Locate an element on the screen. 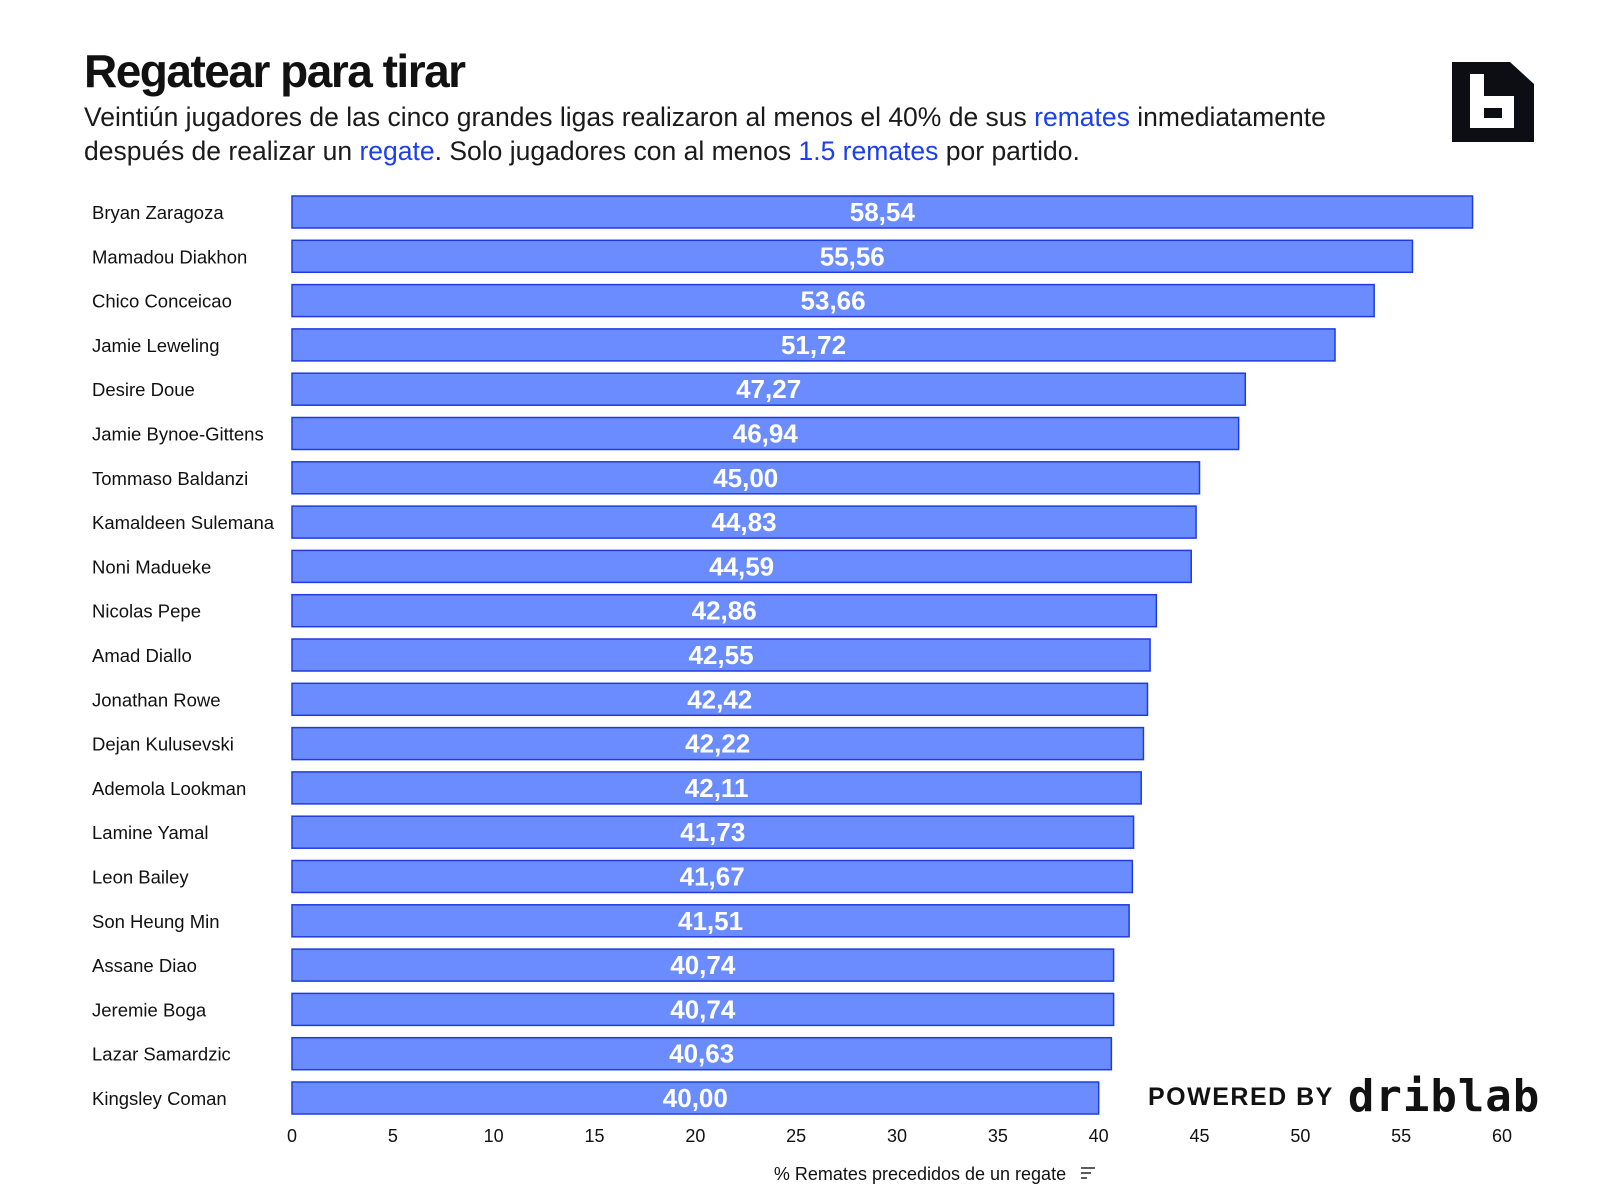 Image resolution: width=1600 pixels, height=1203 pixels. sort-icon is located at coordinates (1088, 1173).